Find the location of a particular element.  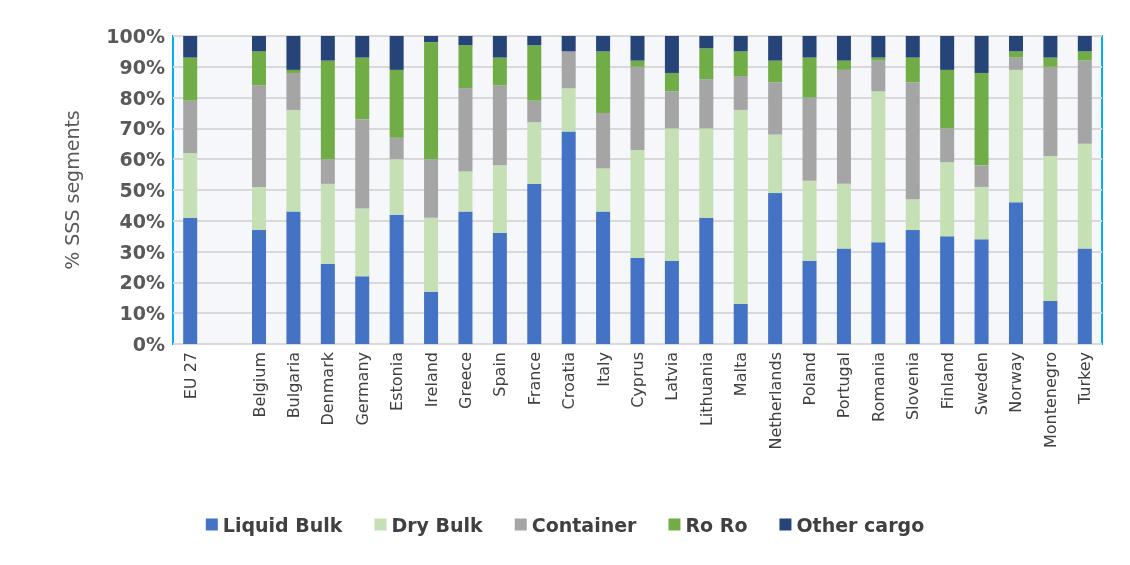

x-tick-label: Belgium is located at coordinates (259, 385).